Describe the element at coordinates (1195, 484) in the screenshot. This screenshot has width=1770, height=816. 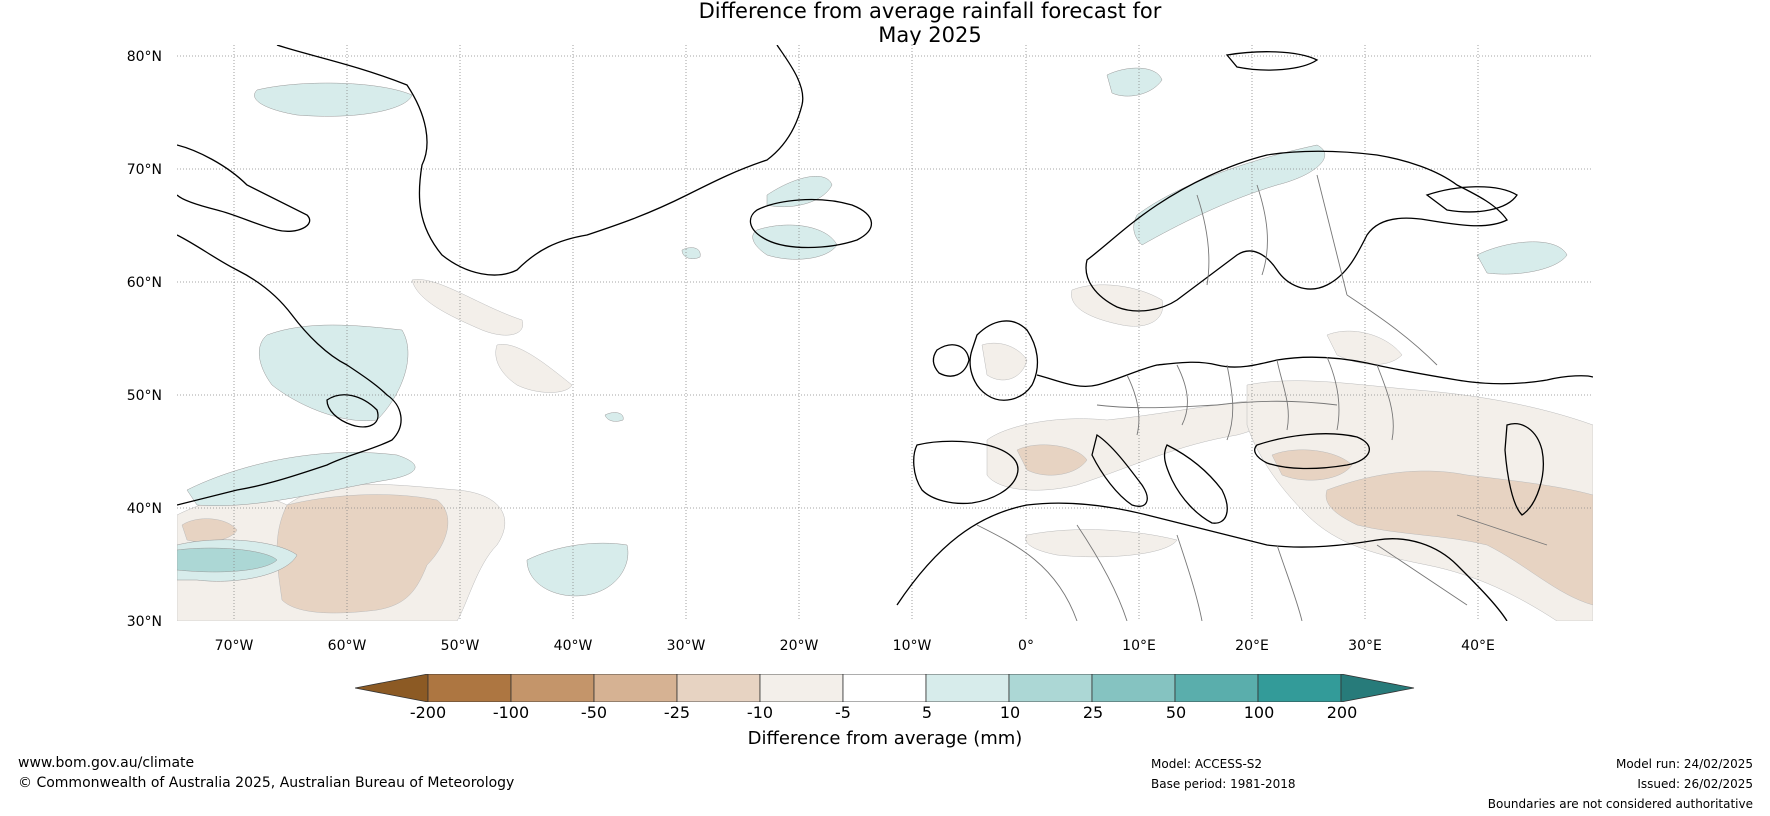
I see `coast-balkans-greece` at that location.